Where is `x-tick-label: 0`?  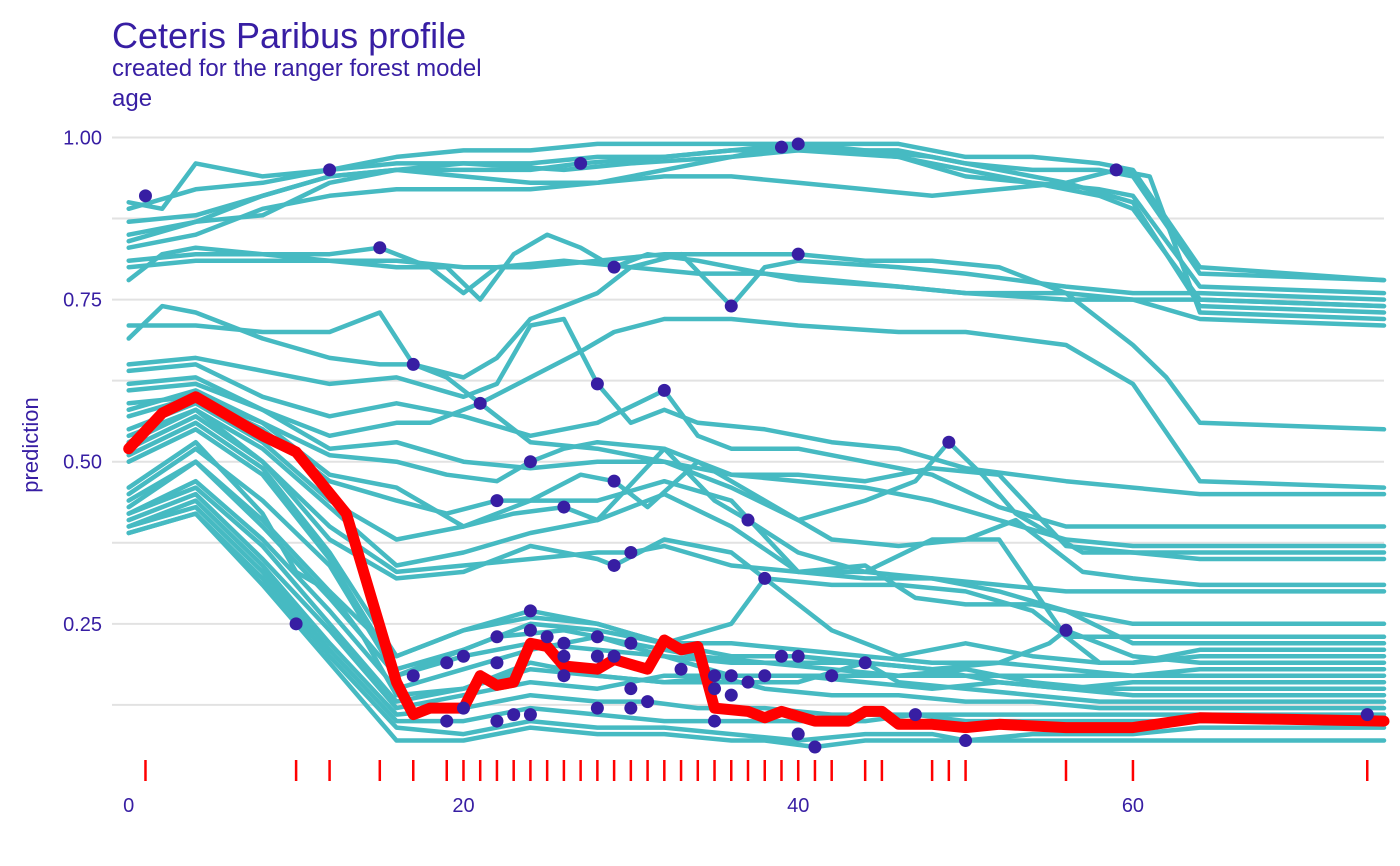 x-tick-label: 0 is located at coordinates (128, 806).